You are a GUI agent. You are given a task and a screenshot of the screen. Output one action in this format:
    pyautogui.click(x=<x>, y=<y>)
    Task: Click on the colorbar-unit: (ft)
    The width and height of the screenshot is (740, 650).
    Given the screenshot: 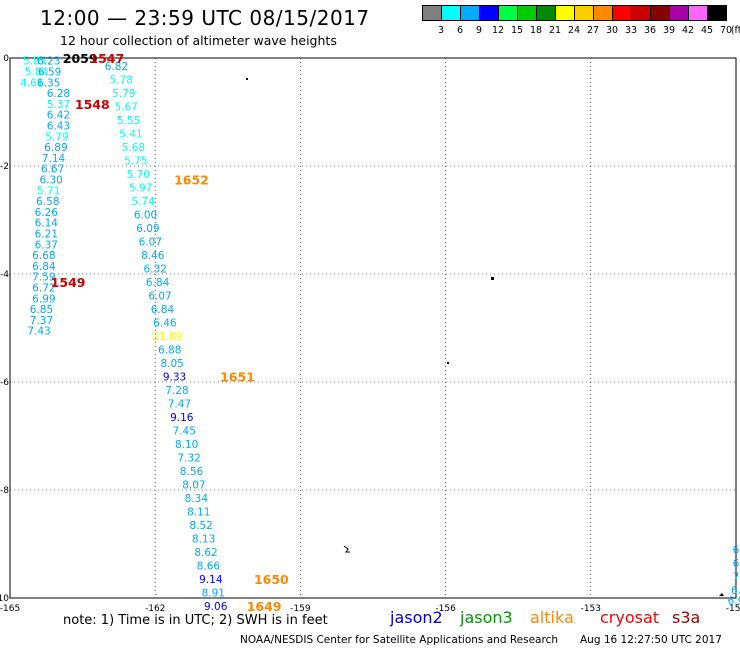 What is the action you would take?
    pyautogui.click(x=735, y=30)
    